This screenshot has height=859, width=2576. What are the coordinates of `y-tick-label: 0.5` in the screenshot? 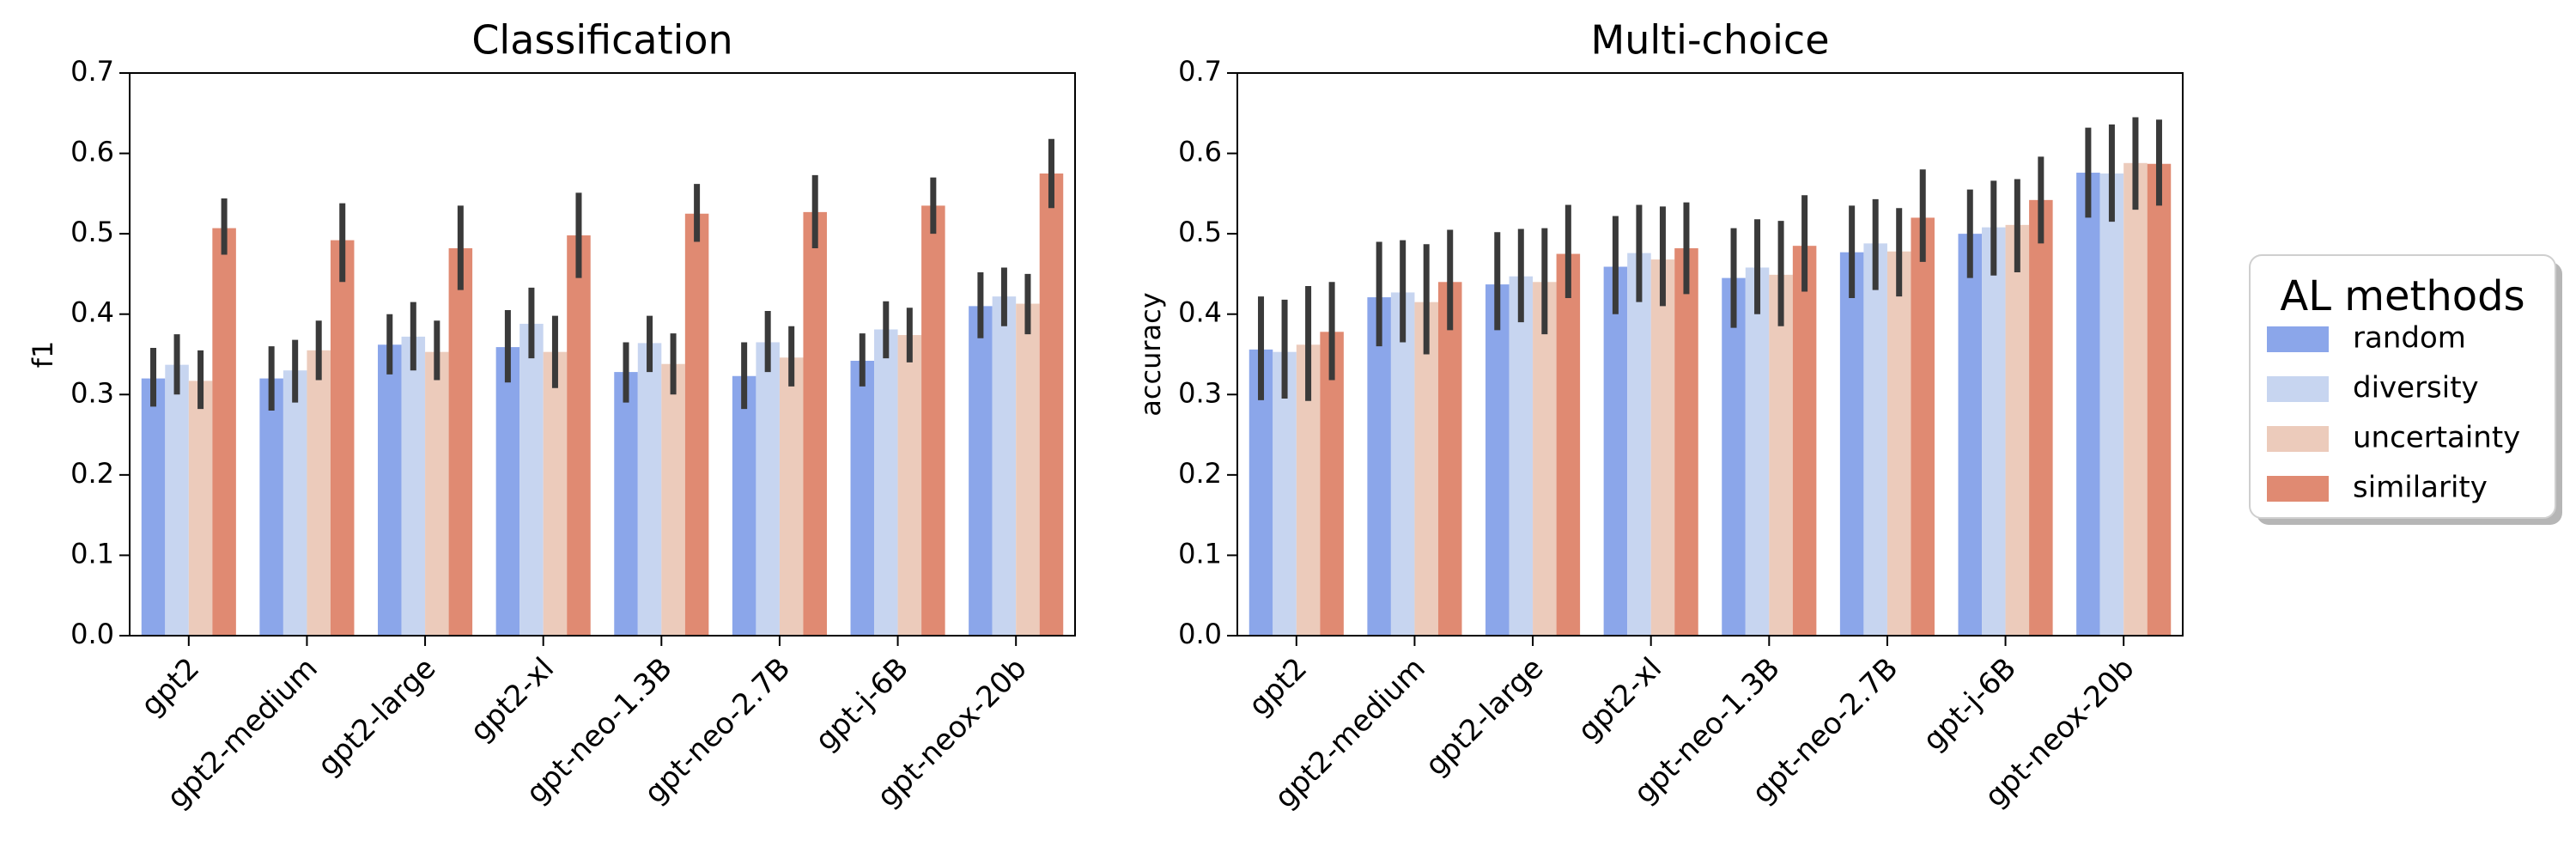 It's located at (92, 232).